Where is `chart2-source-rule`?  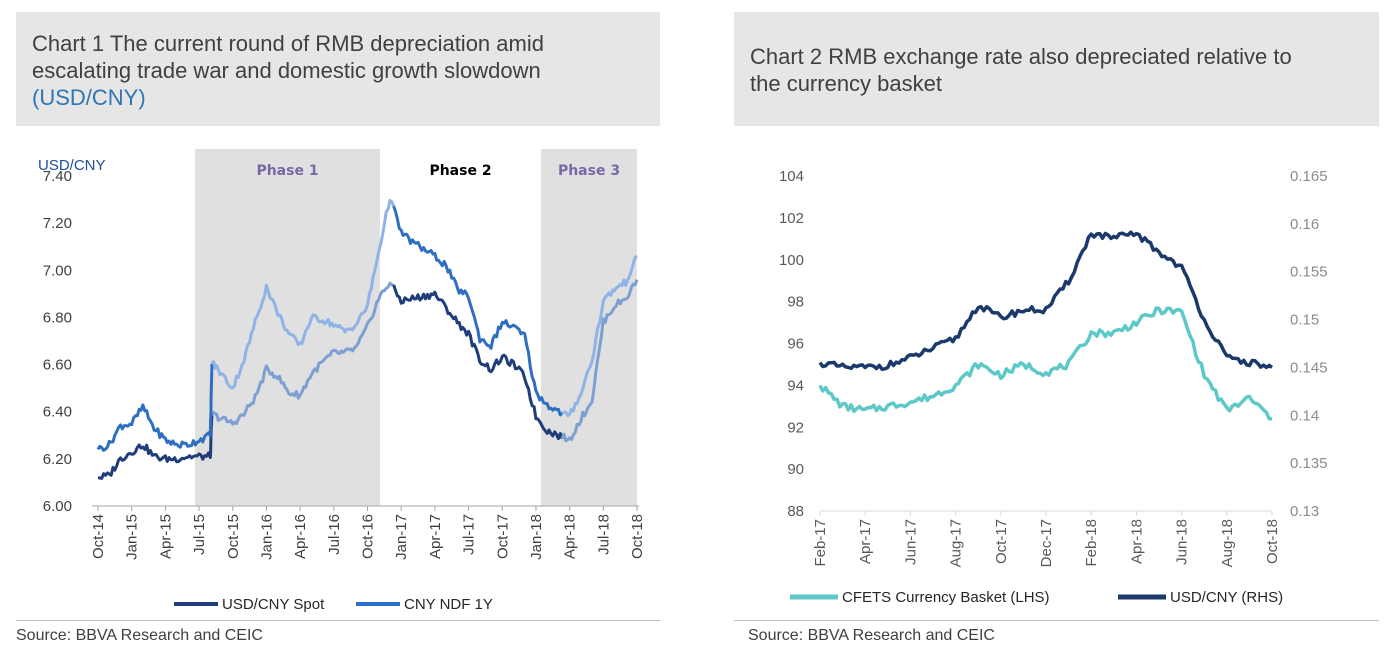 chart2-source-rule is located at coordinates (1056, 620).